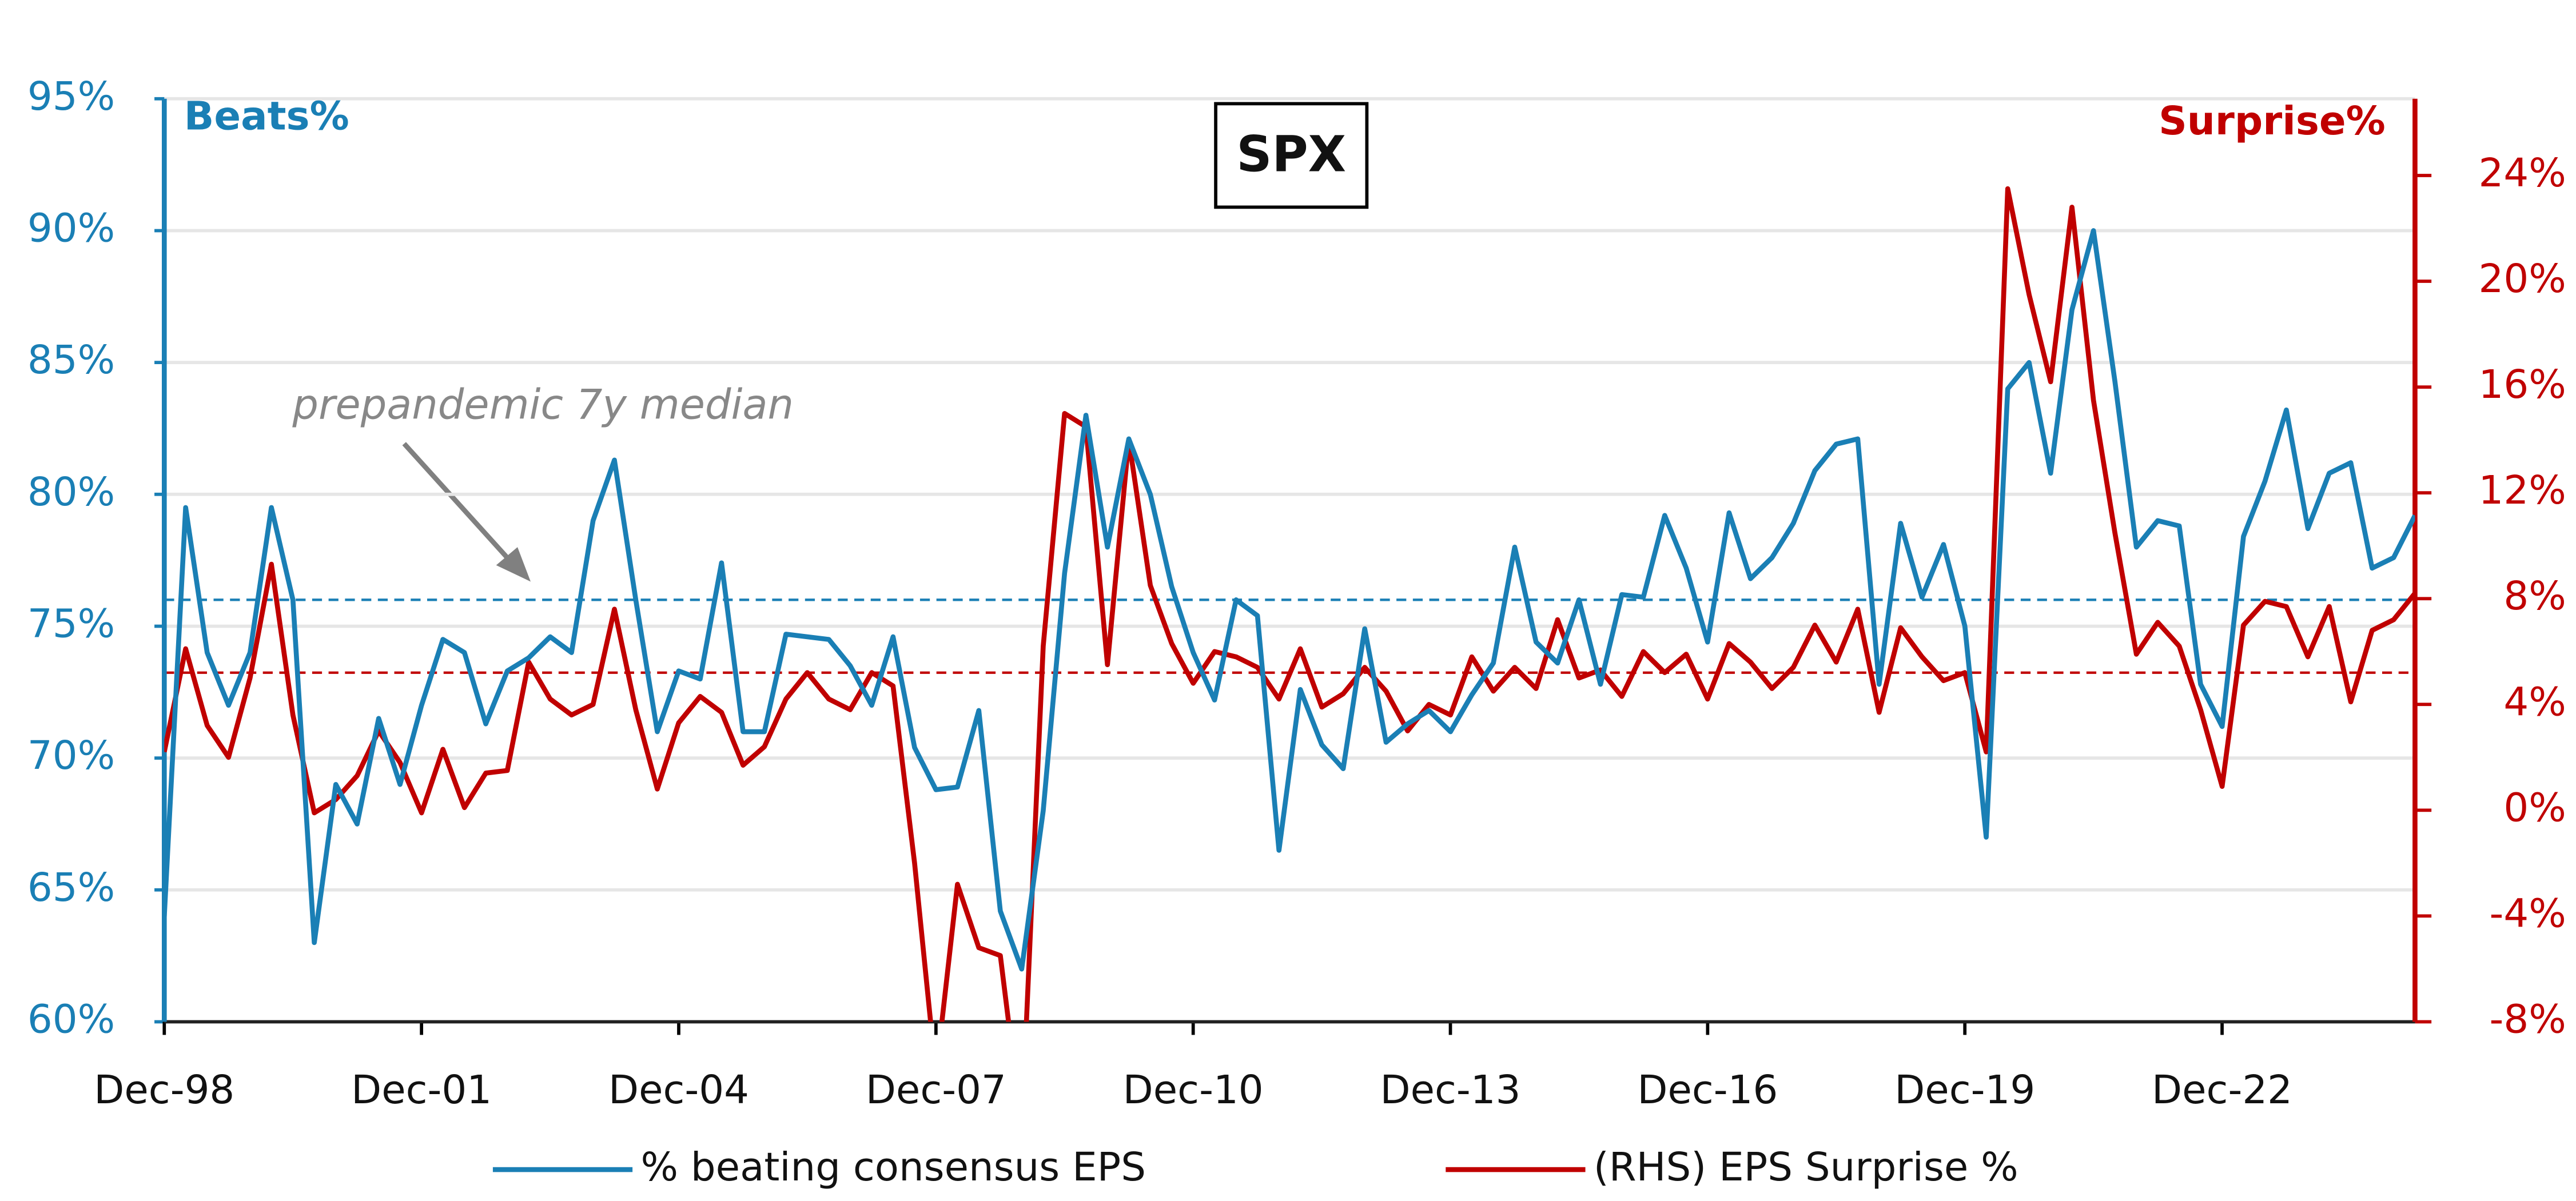  I want to click on y-tick-label: 90%, so click(71, 228).